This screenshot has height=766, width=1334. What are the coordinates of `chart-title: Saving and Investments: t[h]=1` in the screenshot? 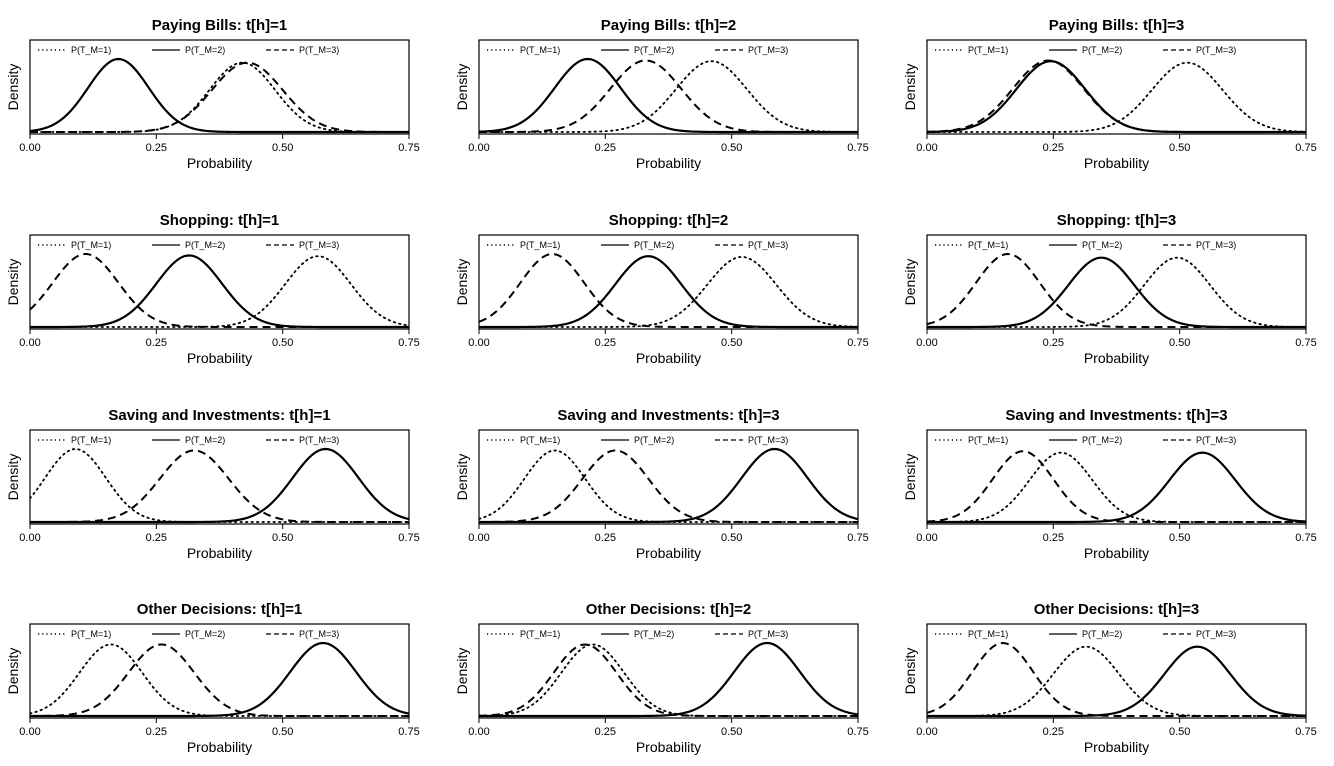 It's located at (219, 415).